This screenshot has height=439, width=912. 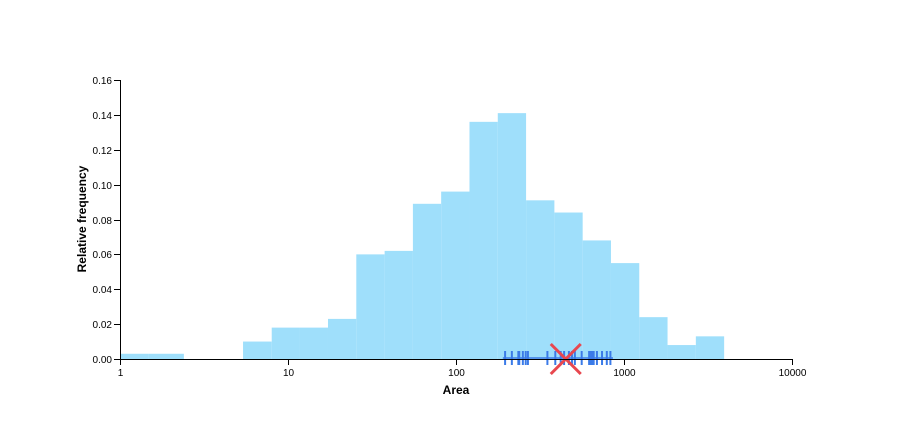 What do you see at coordinates (103, 360) in the screenshot?
I see `y-tick-label: 0.00` at bounding box center [103, 360].